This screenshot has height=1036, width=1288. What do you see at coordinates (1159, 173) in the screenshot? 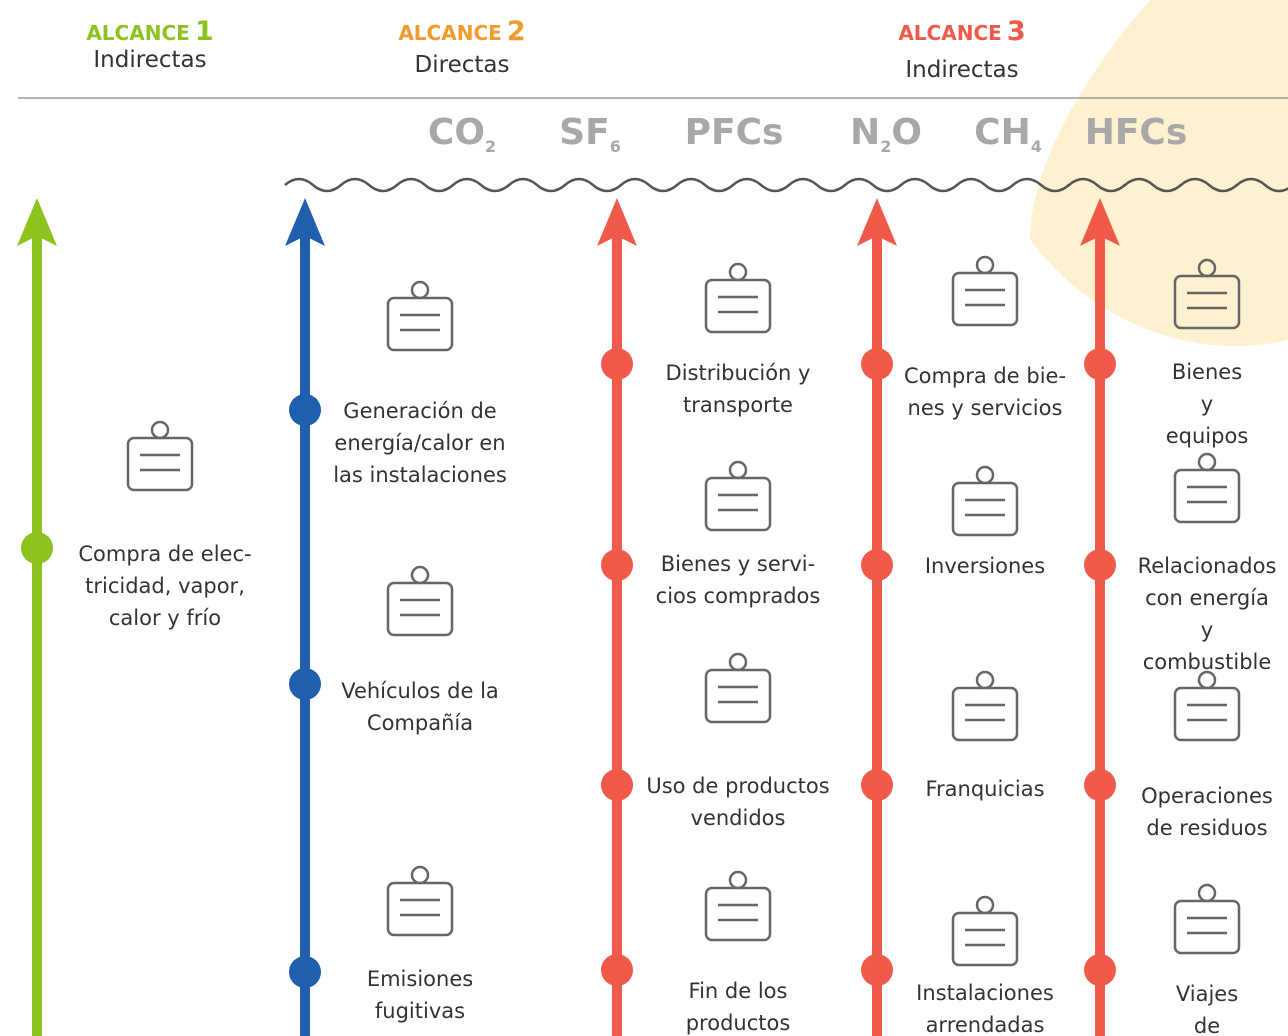
I see `background-shape` at bounding box center [1159, 173].